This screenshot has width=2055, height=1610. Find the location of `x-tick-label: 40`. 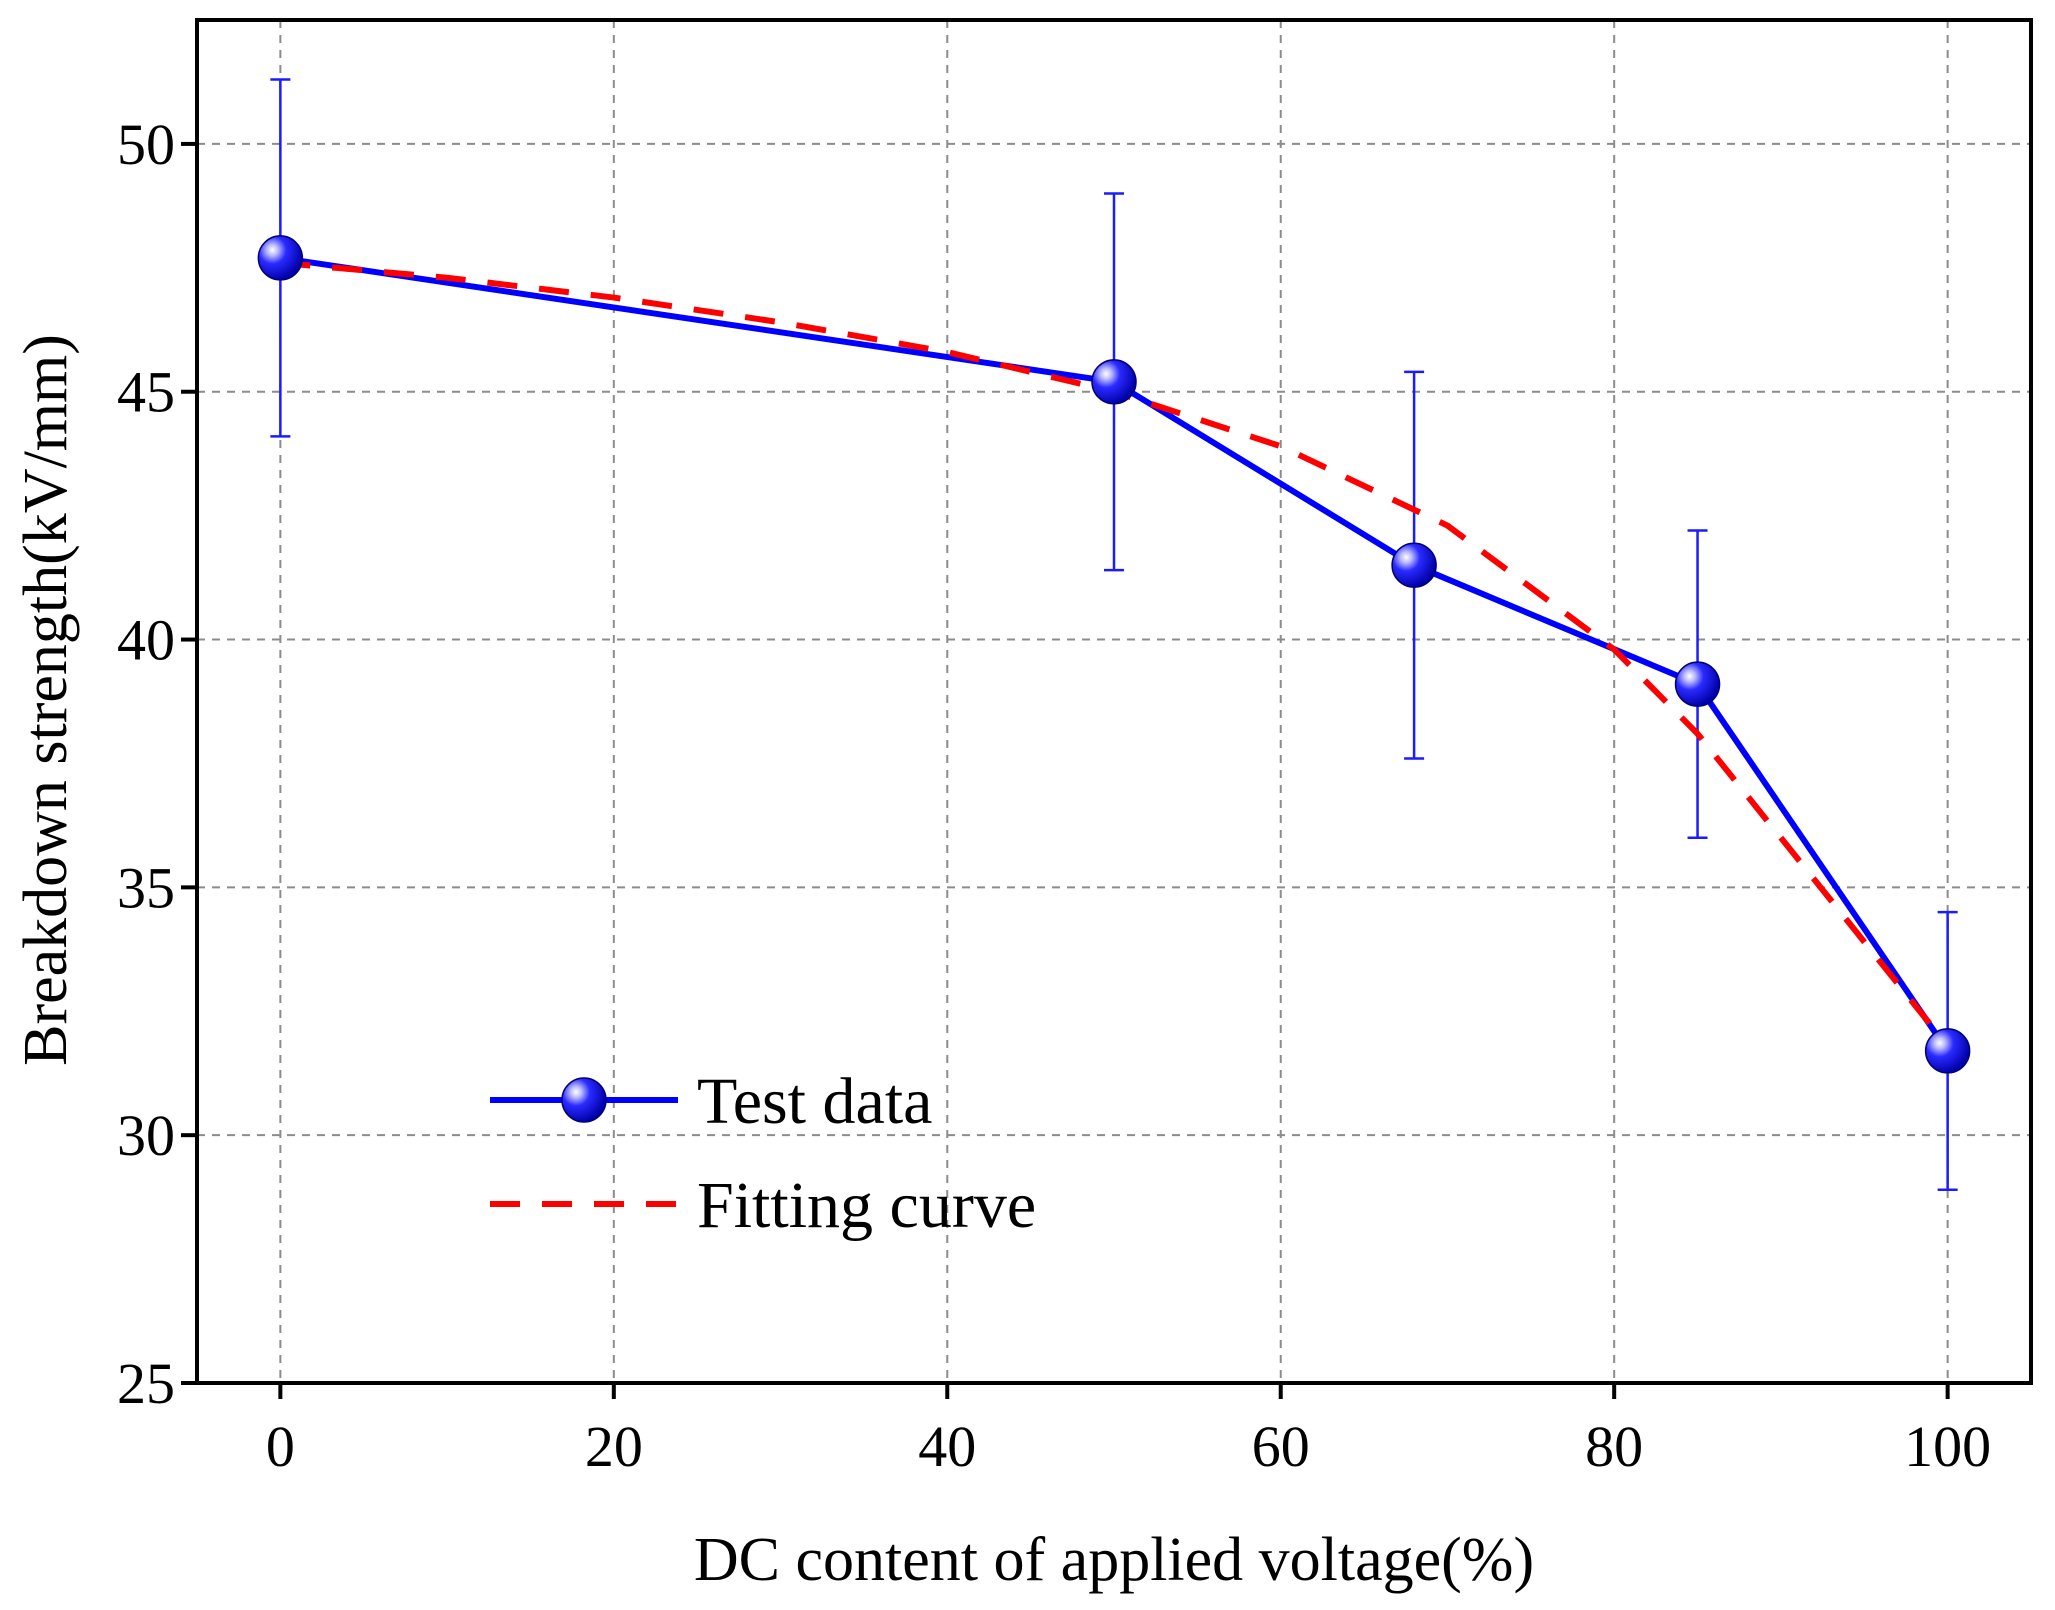

x-tick-label: 40 is located at coordinates (947, 1446).